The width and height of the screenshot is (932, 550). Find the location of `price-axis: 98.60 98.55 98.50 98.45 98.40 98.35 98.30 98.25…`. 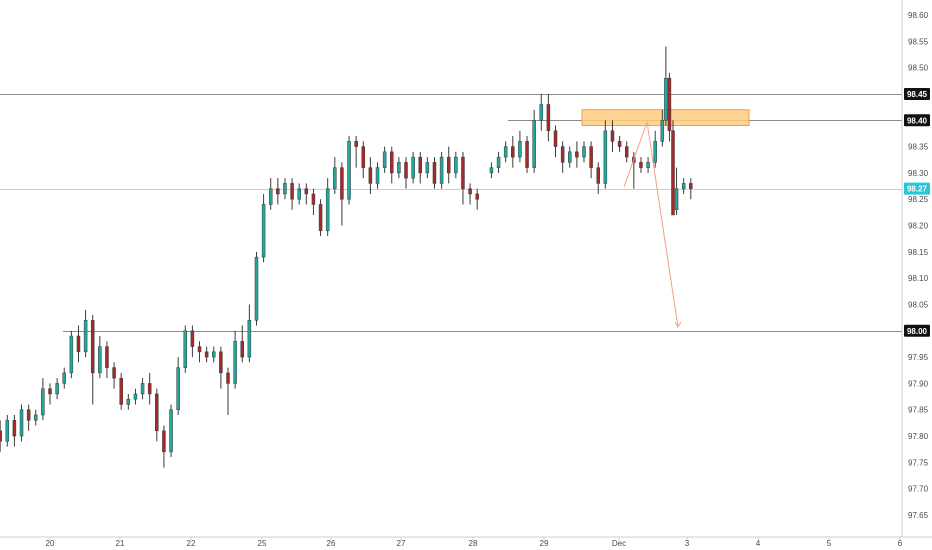

price-axis: 98.60 98.55 98.50 98.45 98.40 98.35 98.30 98.25… is located at coordinates (918, 265).